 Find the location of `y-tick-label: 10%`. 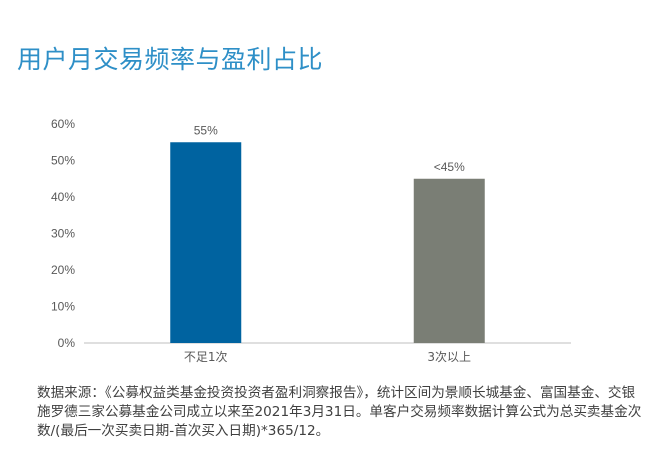

y-tick-label: 10% is located at coordinates (63, 307).